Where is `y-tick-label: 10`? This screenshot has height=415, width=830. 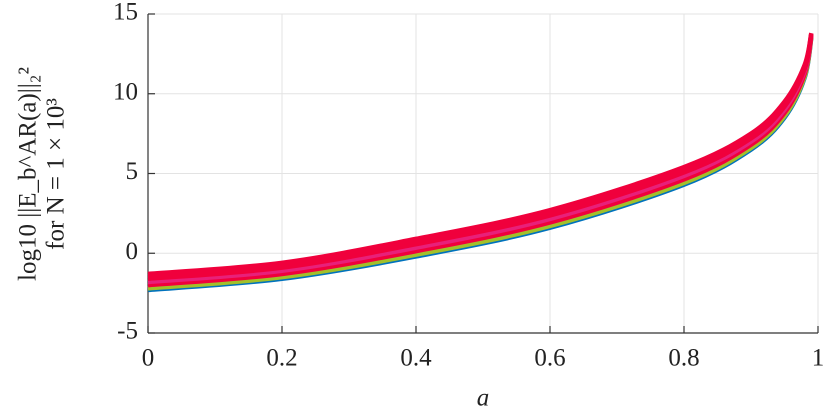 y-tick-label: 10 is located at coordinates (125, 91).